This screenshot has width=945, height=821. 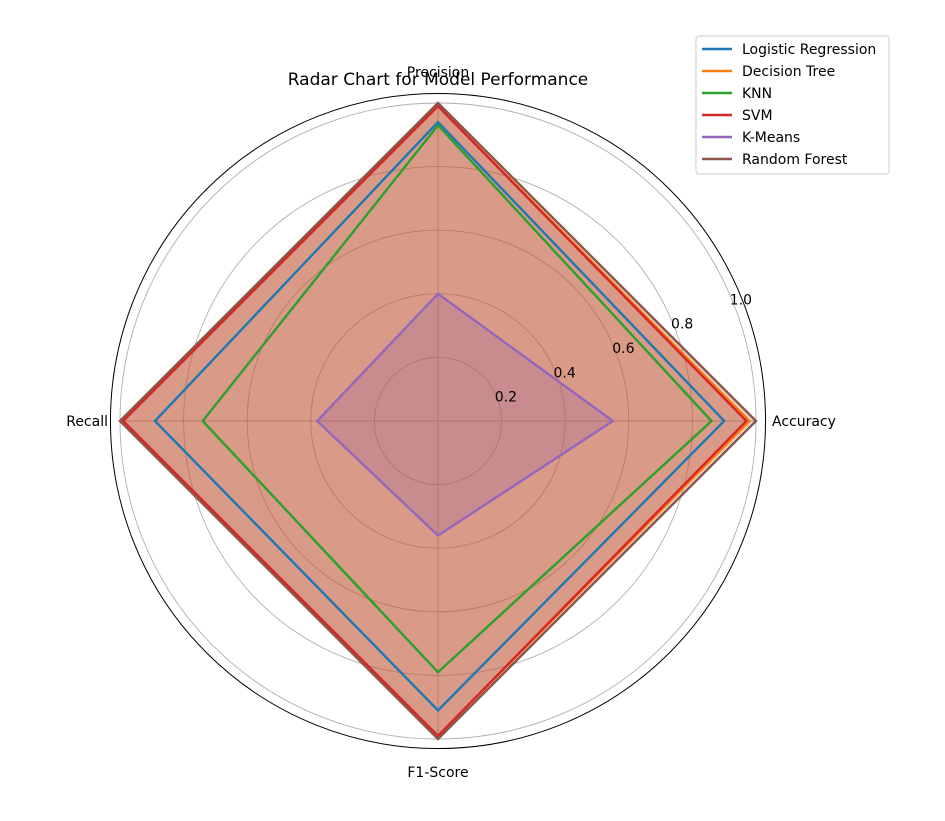 I want to click on legend-label-decision-tree: Decision Tree, so click(x=788, y=72).